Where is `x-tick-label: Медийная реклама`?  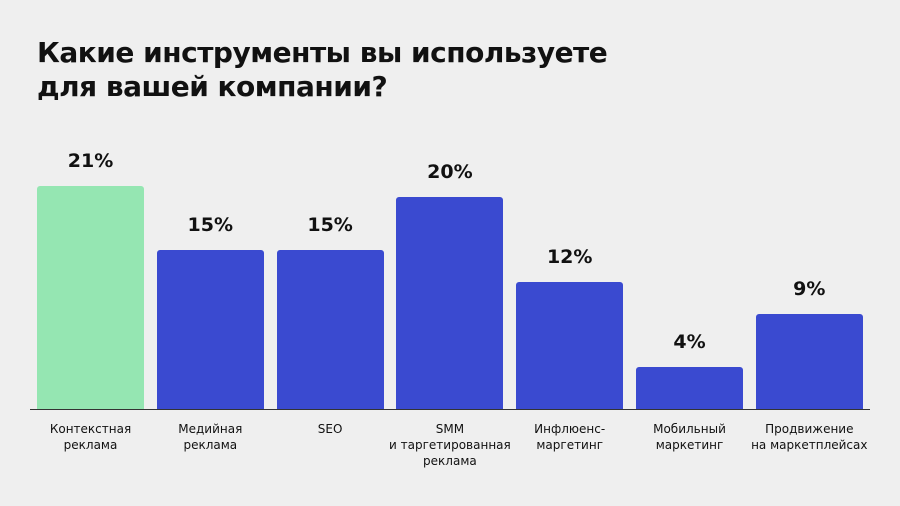
x-tick-label: Медийная реклама is located at coordinates (210, 437).